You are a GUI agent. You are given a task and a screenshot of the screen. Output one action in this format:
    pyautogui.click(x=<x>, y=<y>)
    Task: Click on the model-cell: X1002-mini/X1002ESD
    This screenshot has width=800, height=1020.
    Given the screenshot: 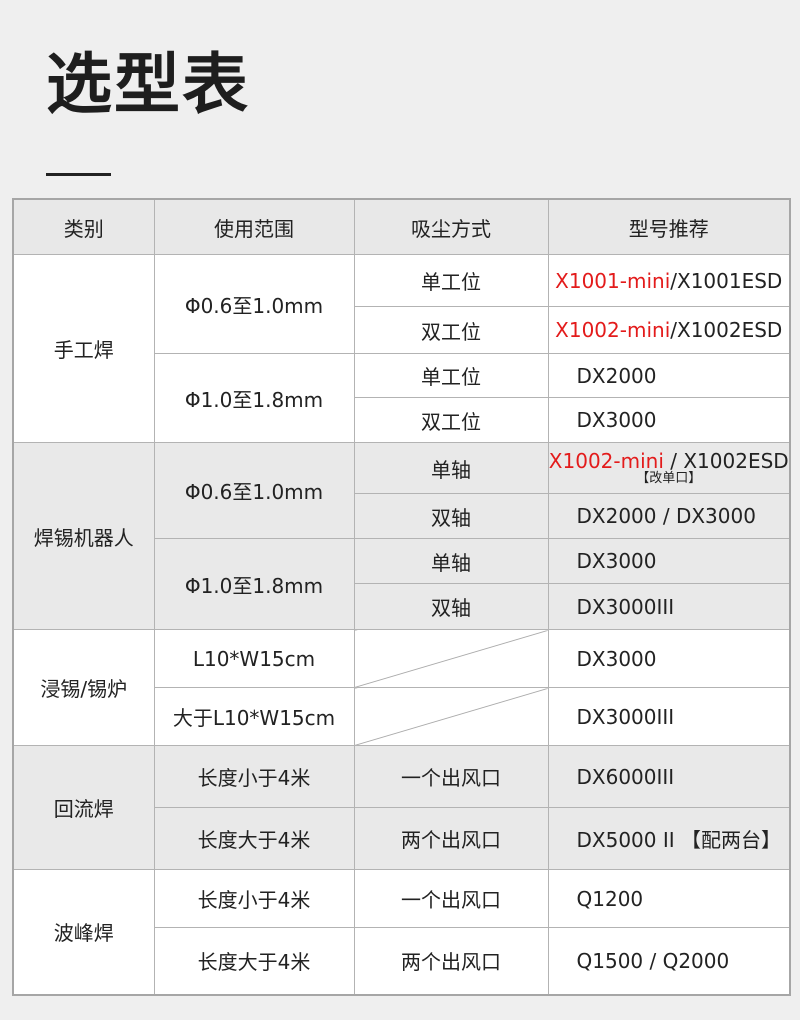 What is the action you would take?
    pyautogui.click(x=669, y=330)
    